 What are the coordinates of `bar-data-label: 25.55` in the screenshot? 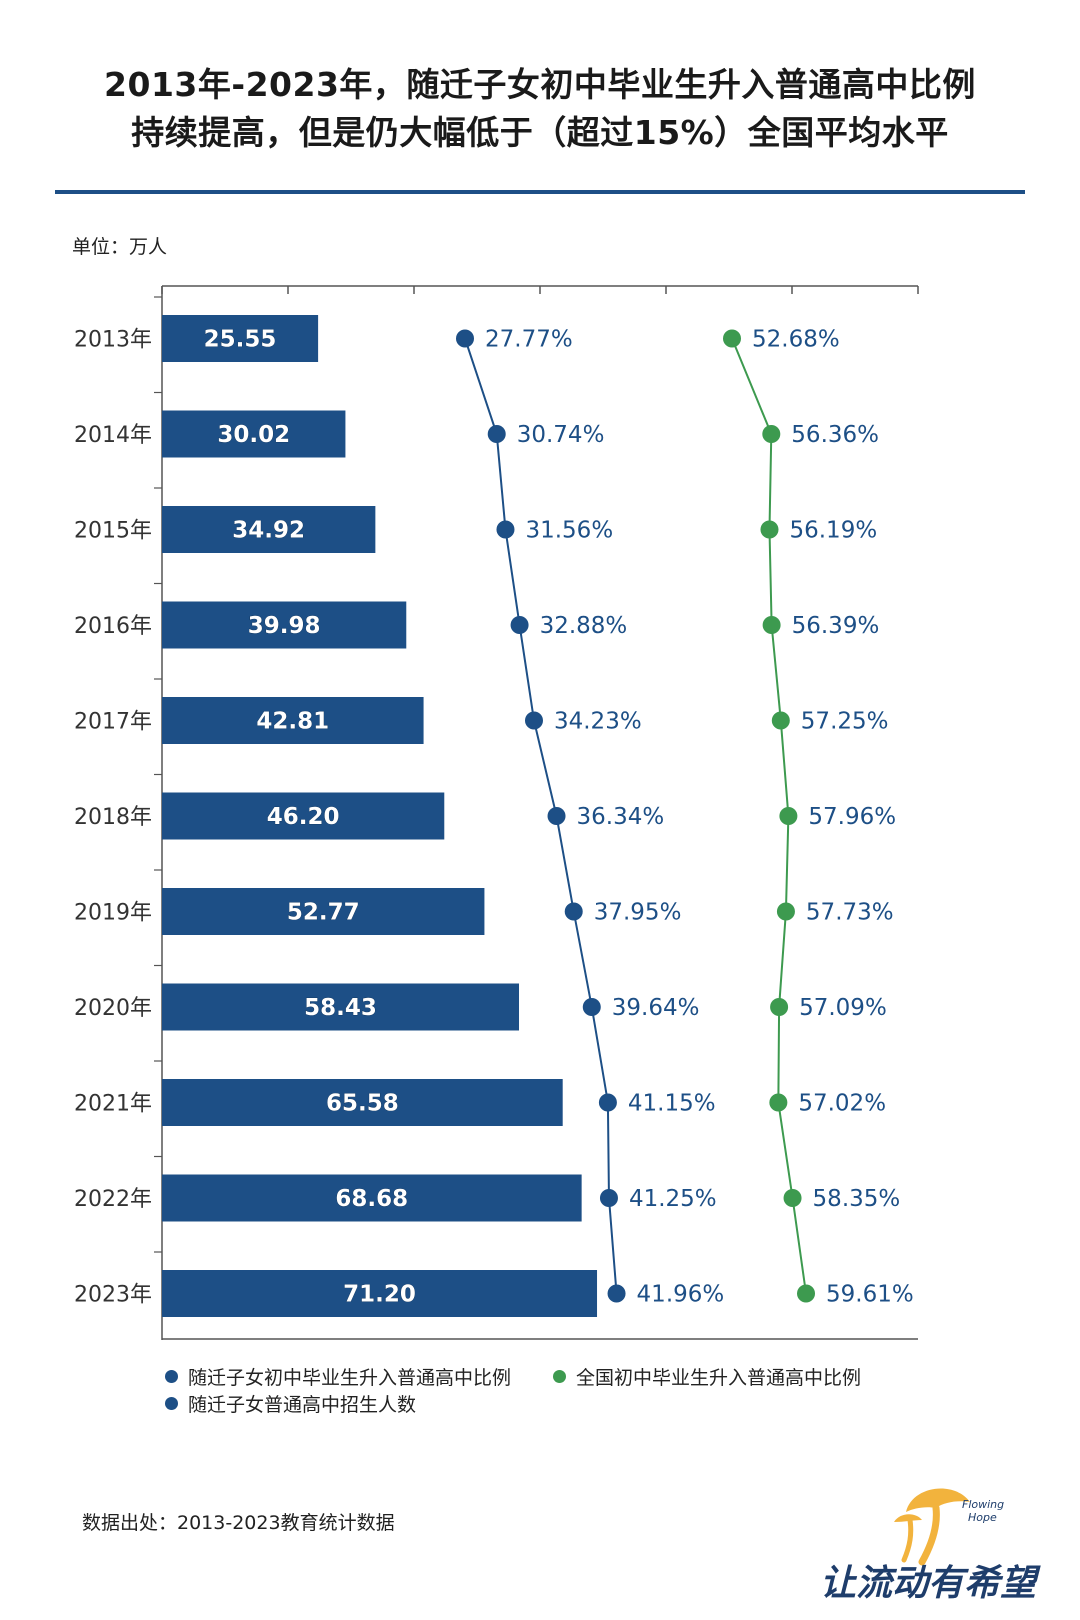 It's located at (240, 340).